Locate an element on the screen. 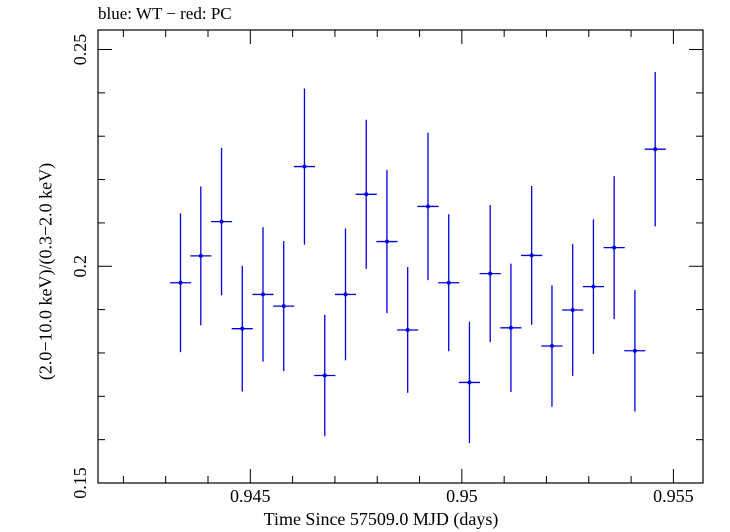 Image resolution: width=730 pixels, height=532 pixels. x-axis-label: Time Since 57509.0 MJD (days) is located at coordinates (381, 519).